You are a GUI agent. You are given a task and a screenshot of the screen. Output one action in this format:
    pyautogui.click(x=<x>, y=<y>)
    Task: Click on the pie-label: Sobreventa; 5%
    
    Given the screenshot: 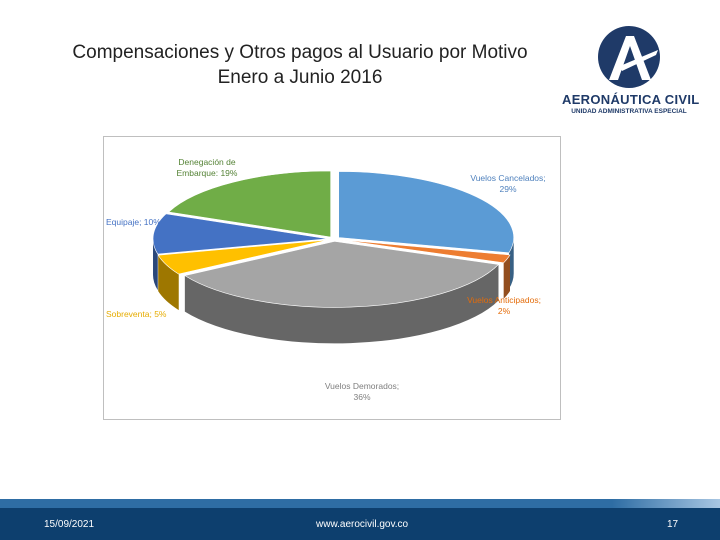 What is the action you would take?
    pyautogui.click(x=136, y=314)
    